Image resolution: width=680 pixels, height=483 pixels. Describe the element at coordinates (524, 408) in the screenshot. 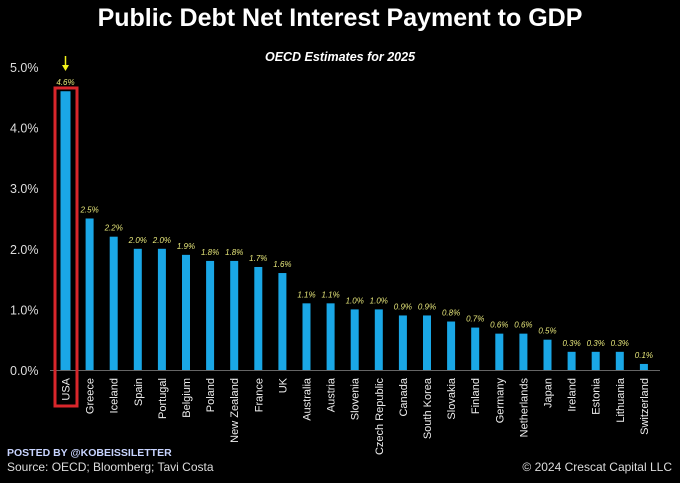

I see `x-tick-label: Netherlands` at that location.